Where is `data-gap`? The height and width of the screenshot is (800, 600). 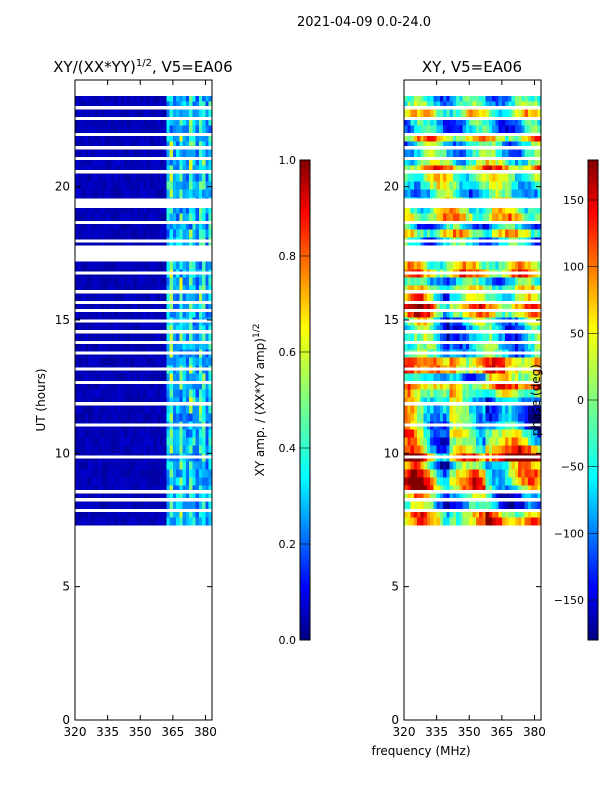
data-gap is located at coordinates (143, 310).